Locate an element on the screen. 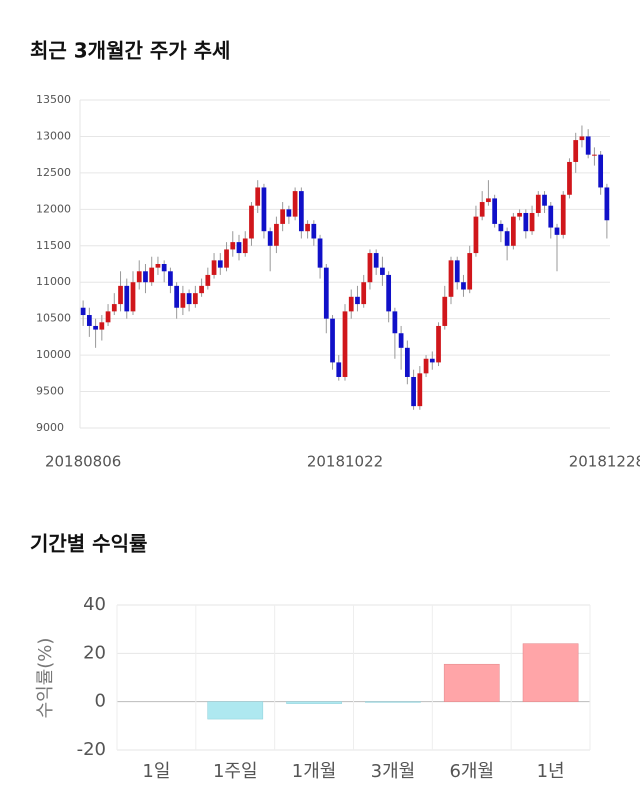 The image size is (640, 810). y-tick-label: 13500 is located at coordinates (53, 99).